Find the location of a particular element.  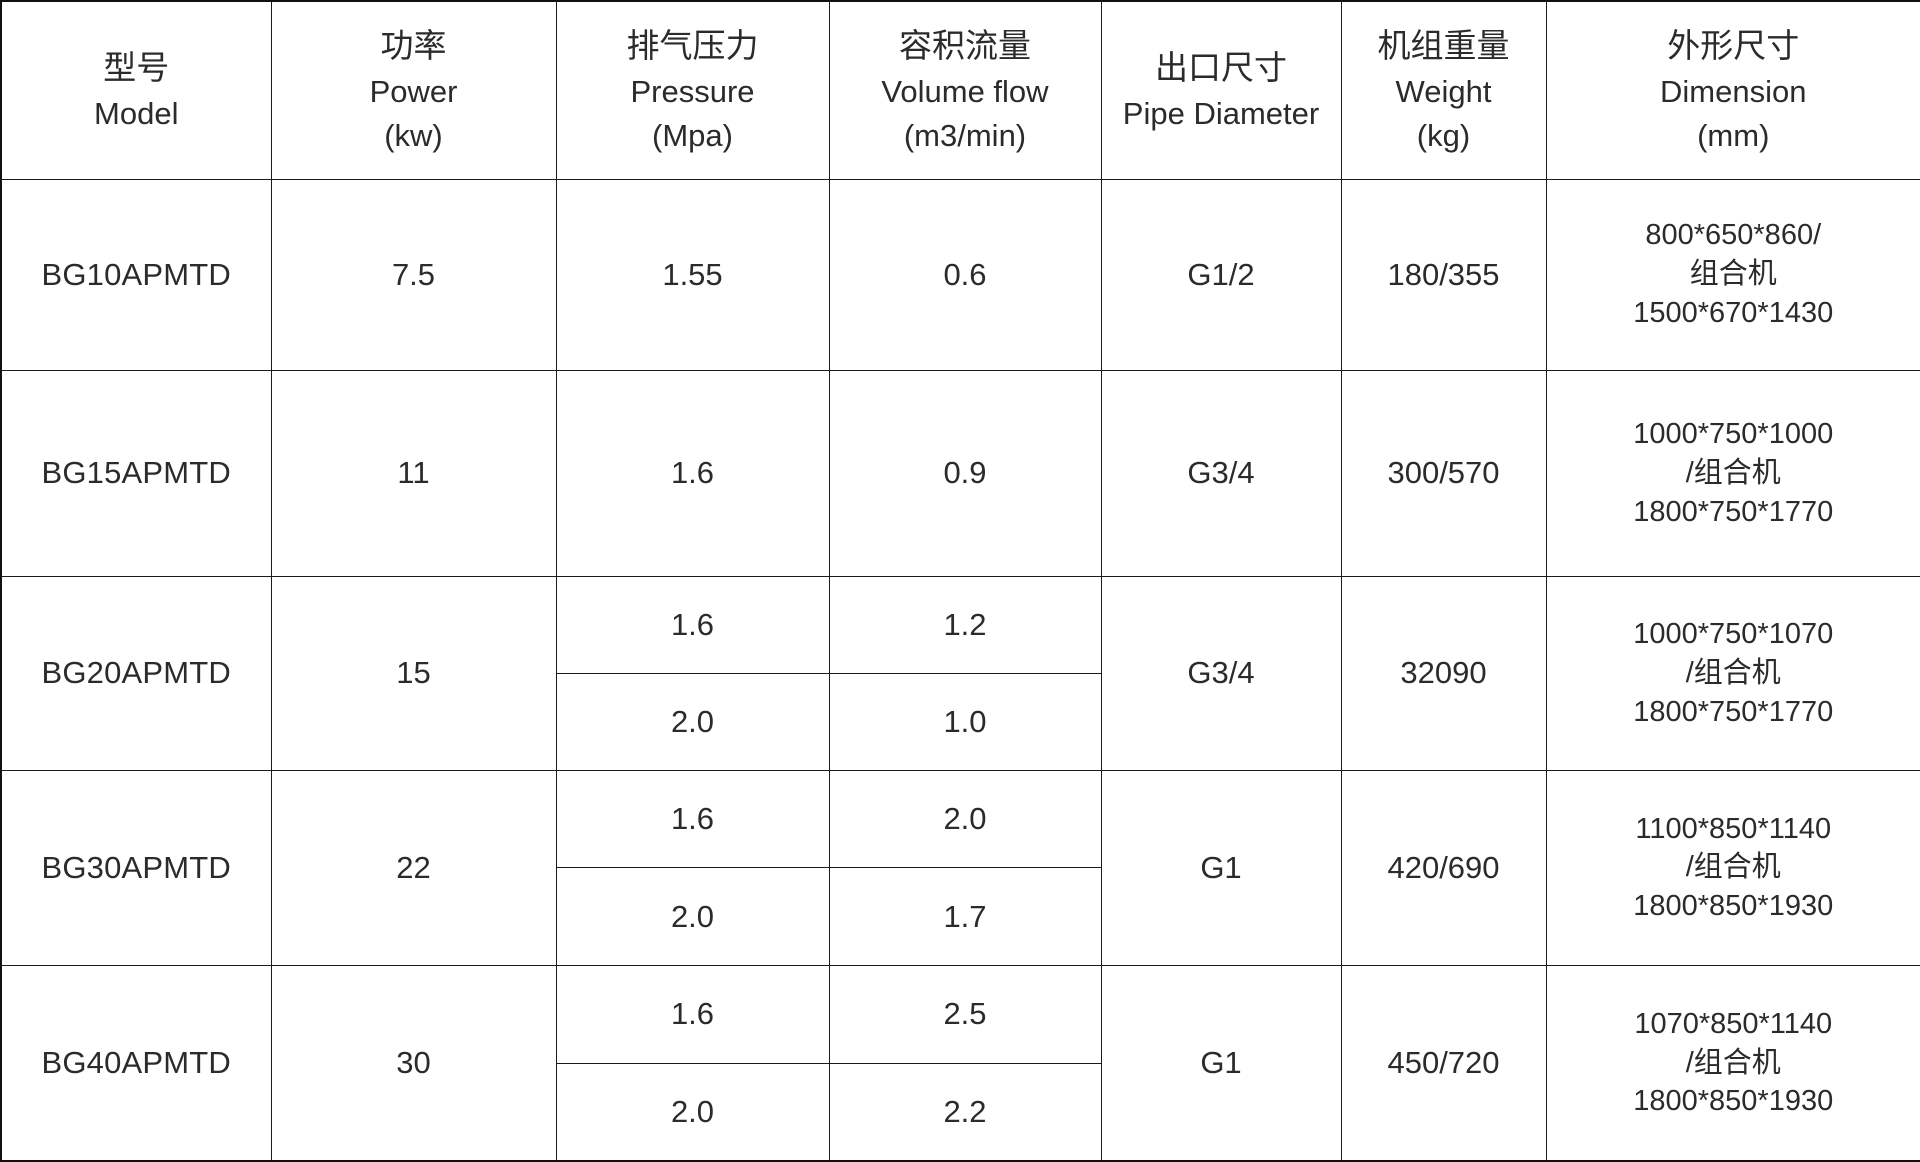

cell-volume-flow-lower: 1.7 is located at coordinates (965, 916).